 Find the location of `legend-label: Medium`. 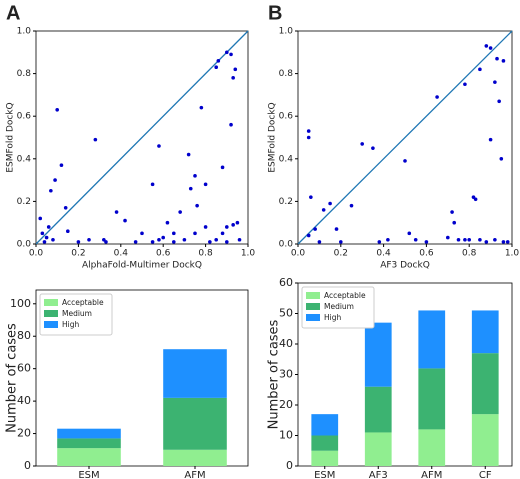

legend-label: Medium is located at coordinates (77, 313).